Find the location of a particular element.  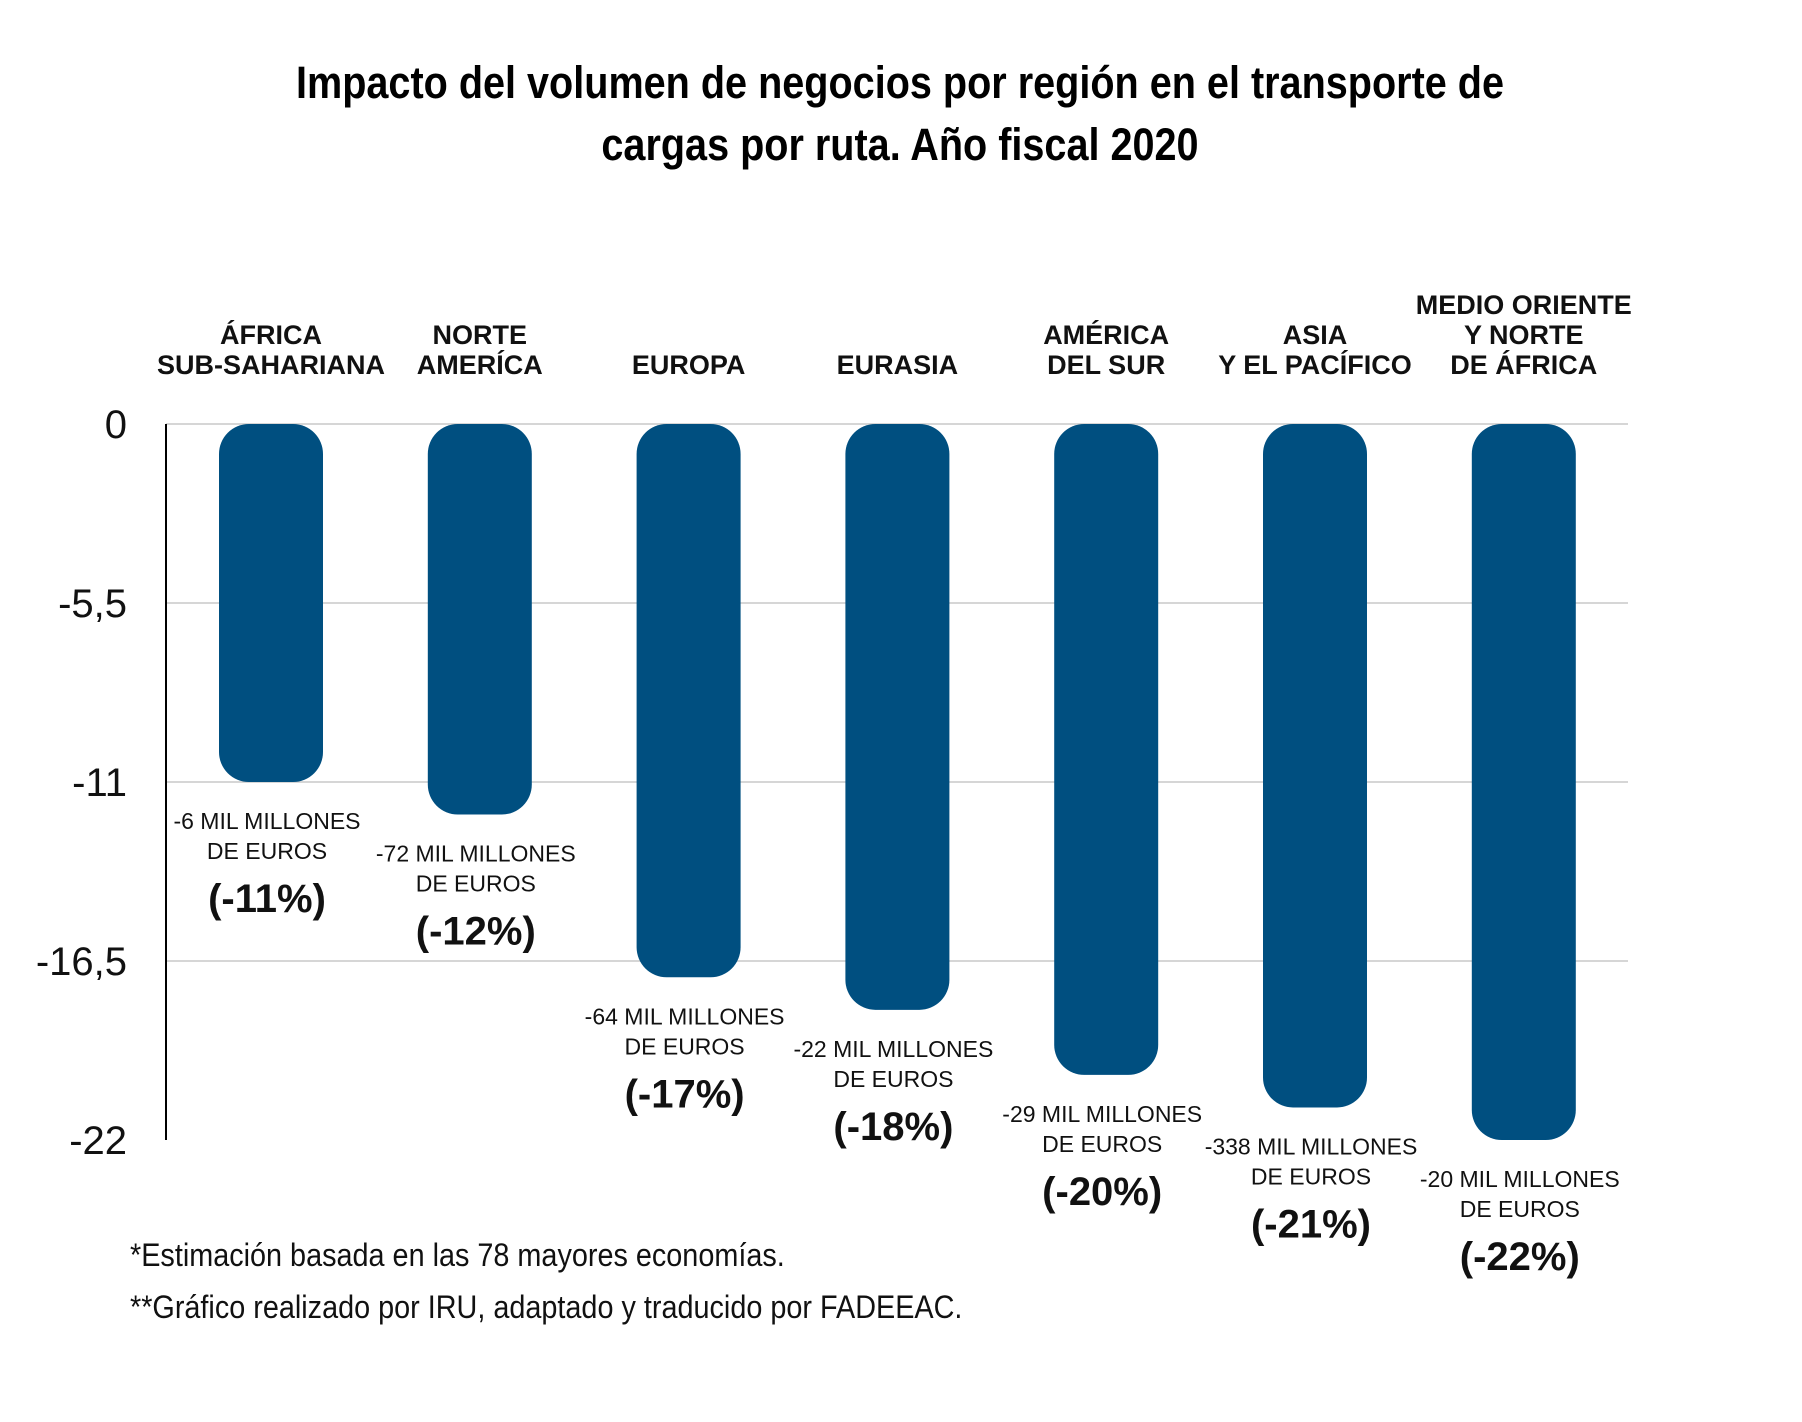

category-label: SUB-SAHARIANA is located at coordinates (271, 365).